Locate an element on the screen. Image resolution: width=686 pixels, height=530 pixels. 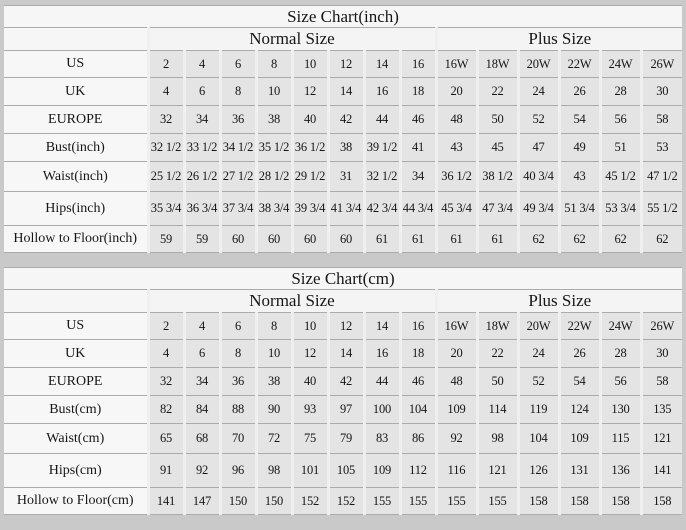
table-cell: 49 is located at coordinates (578, 147).